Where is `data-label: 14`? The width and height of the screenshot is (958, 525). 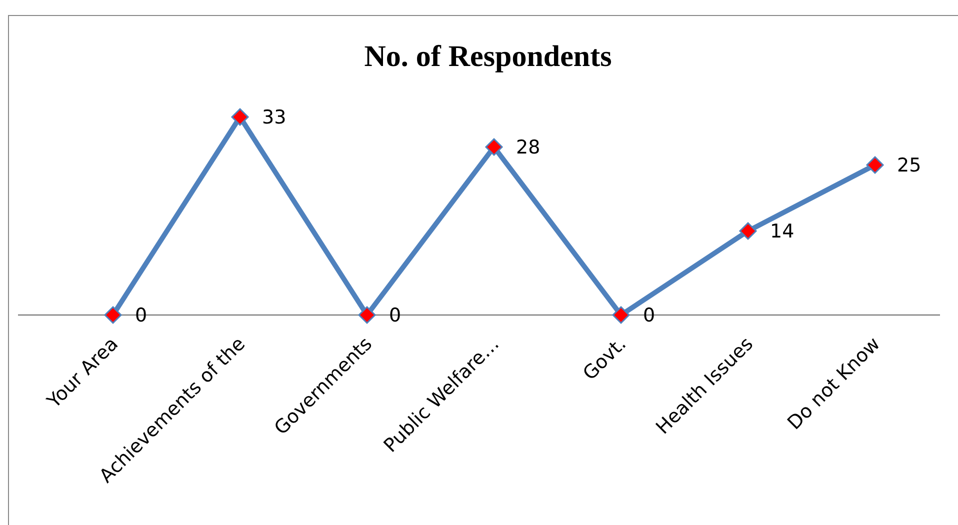 data-label: 14 is located at coordinates (782, 231).